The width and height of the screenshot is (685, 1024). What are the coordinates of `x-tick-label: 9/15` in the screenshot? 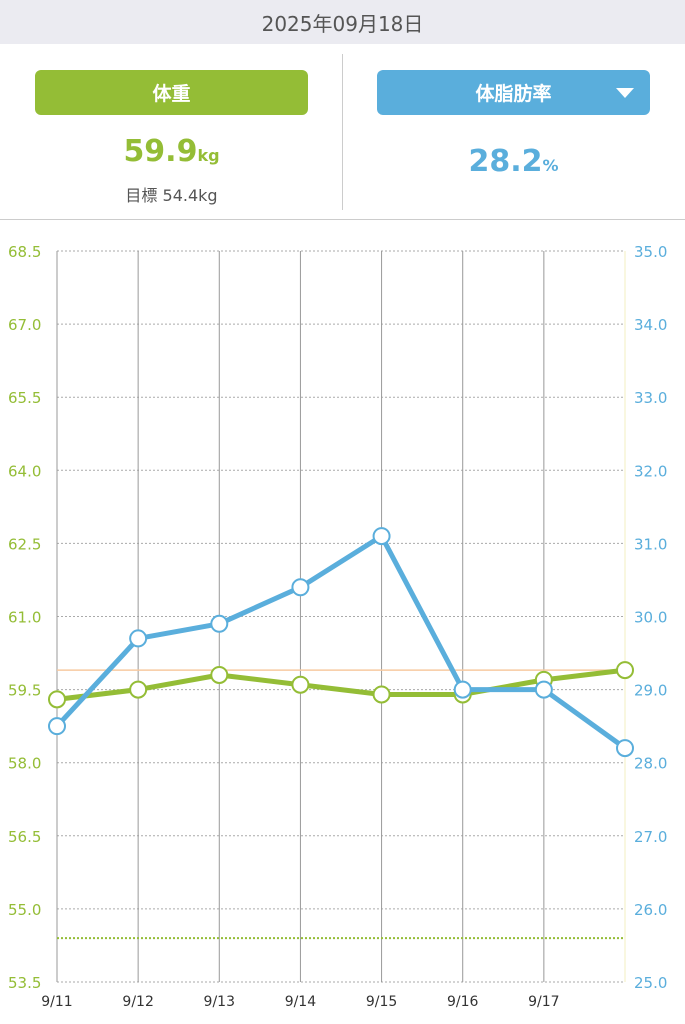 It's located at (381, 1002).